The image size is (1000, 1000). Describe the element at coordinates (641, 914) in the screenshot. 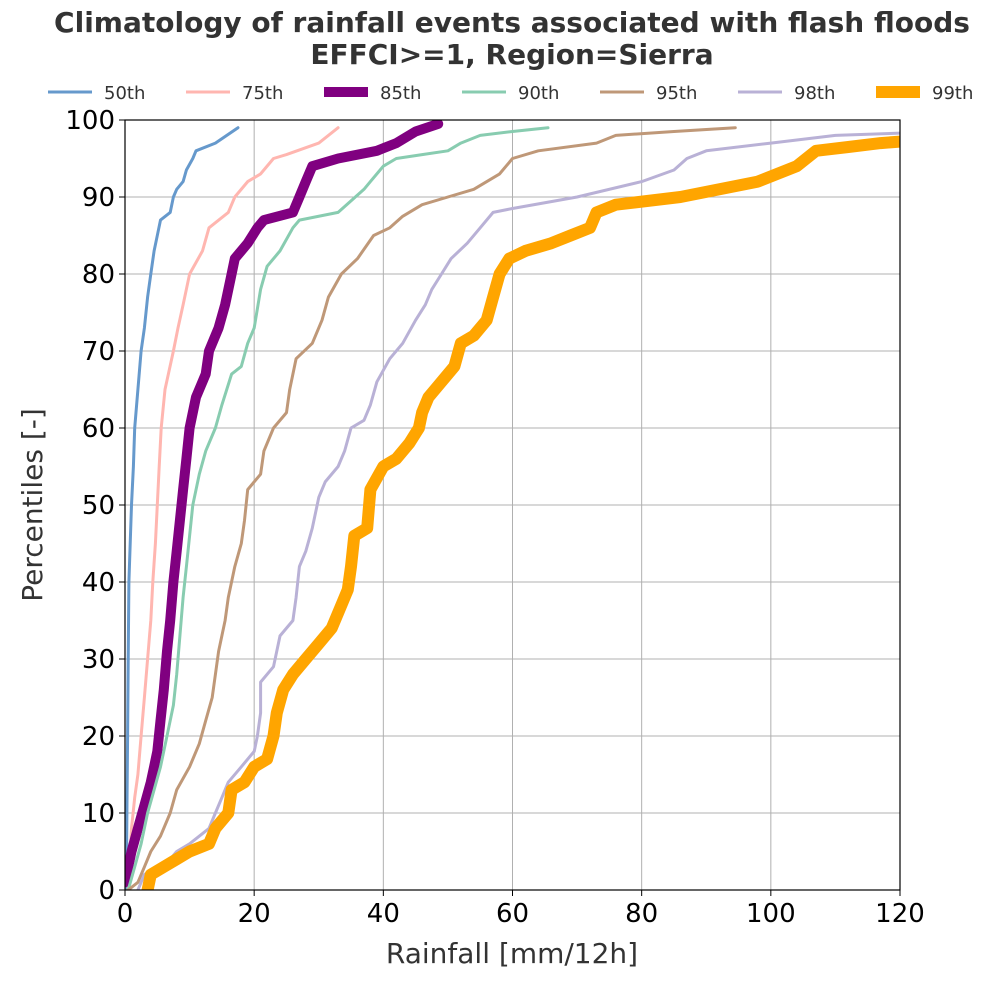

I see `x-tick-label: 80` at that location.